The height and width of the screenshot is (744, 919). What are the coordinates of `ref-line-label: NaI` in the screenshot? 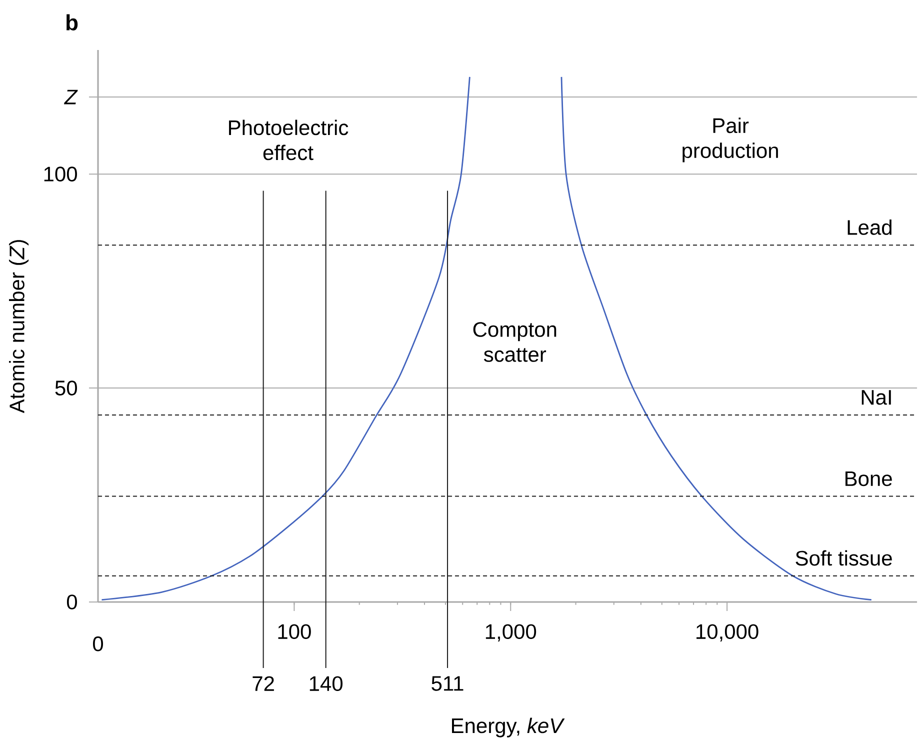 It's located at (876, 397).